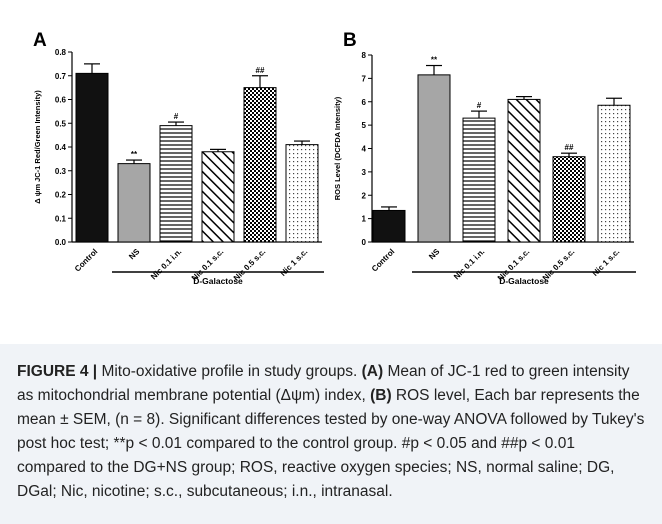 This screenshot has height=524, width=662. Describe the element at coordinates (61, 100) in the screenshot. I see `y-tick-label: 0.6` at that location.